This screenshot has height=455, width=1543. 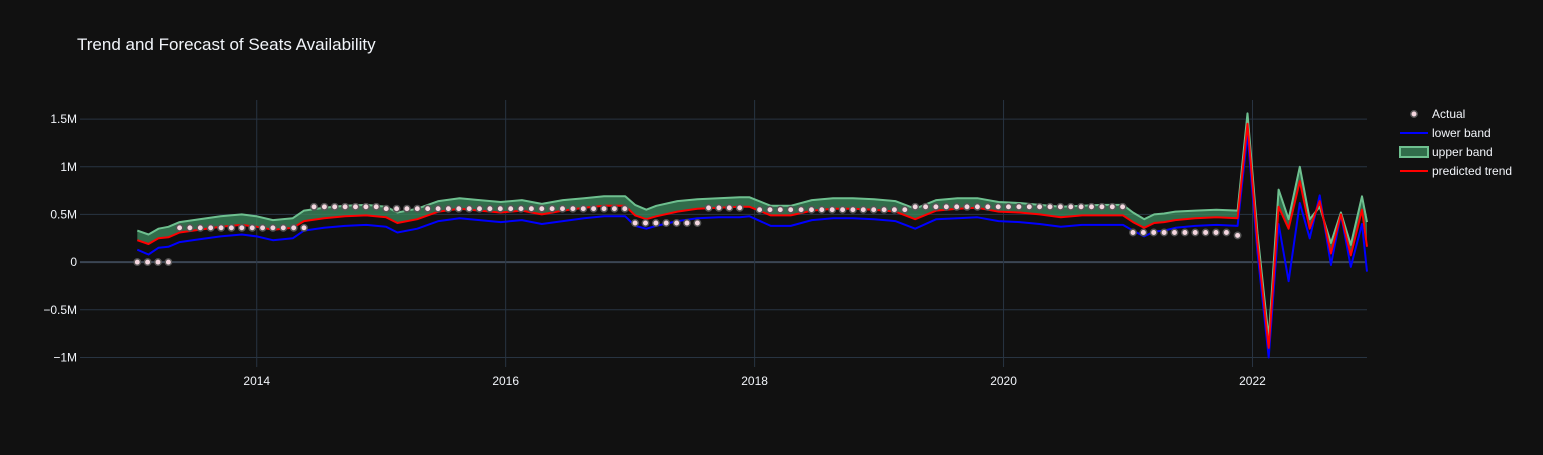 What do you see at coordinates (1462, 152) in the screenshot?
I see `legend-label-upper: upper band` at bounding box center [1462, 152].